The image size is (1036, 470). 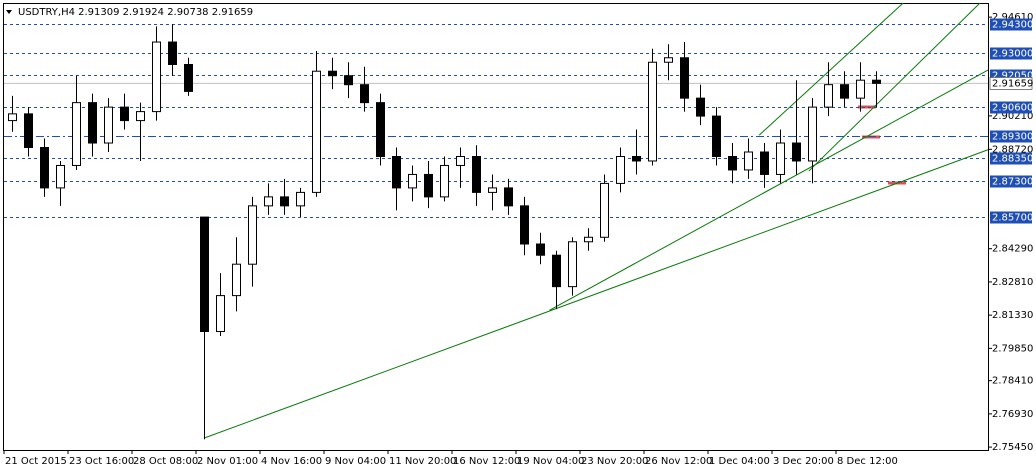 What do you see at coordinates (678, 461) in the screenshot?
I see `x-tick-label: 26 Nov 12:00` at bounding box center [678, 461].